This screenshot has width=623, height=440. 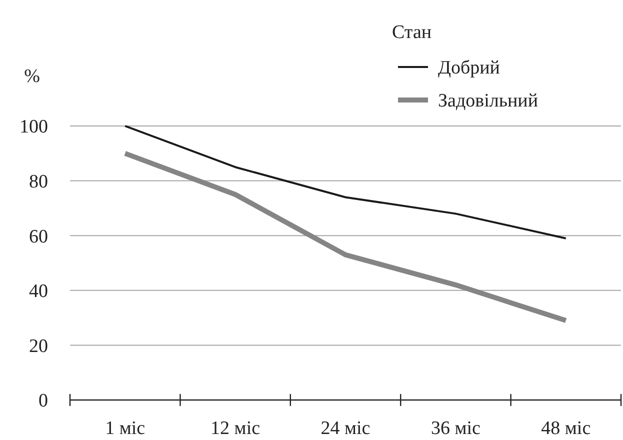 What do you see at coordinates (455, 428) in the screenshot?
I see `x-tick-label: 36 міс` at bounding box center [455, 428].